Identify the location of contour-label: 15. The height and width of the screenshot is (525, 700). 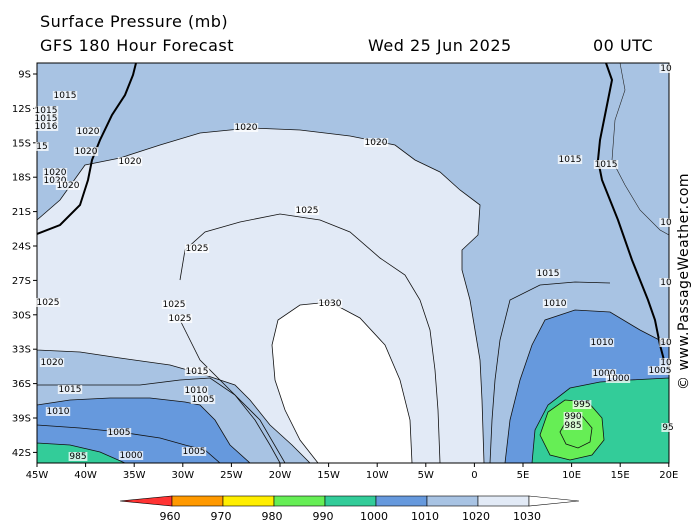
(41, 147).